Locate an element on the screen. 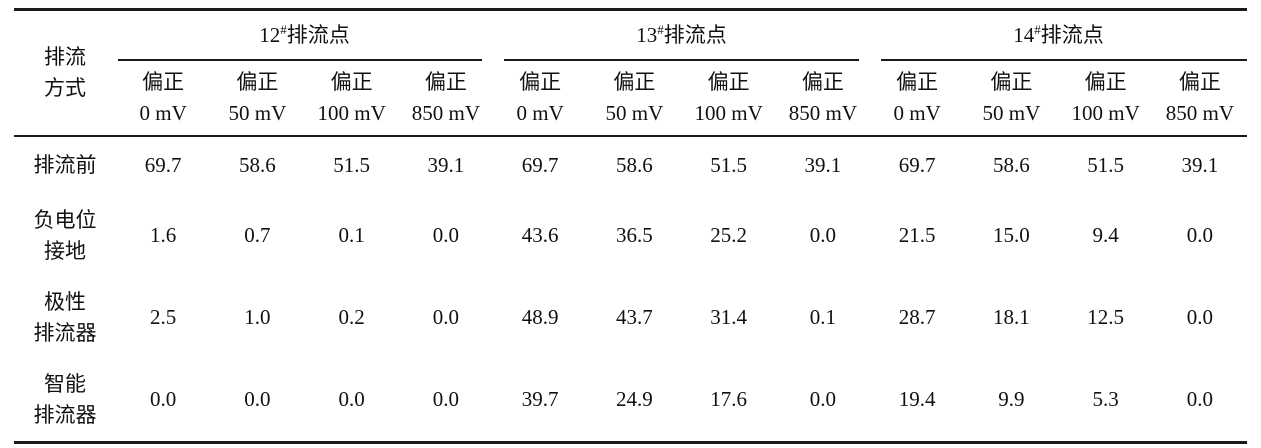 The width and height of the screenshot is (1261, 448). value-cell: 17.6 is located at coordinates (728, 399).